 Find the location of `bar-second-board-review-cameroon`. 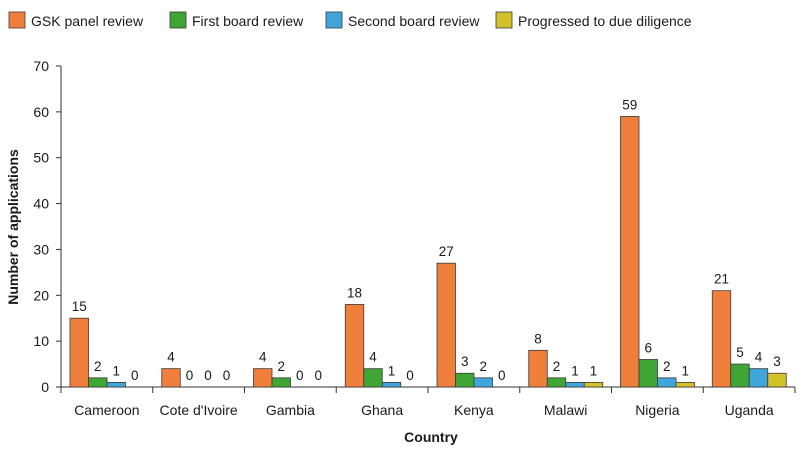

bar-second-board-review-cameroon is located at coordinates (116, 385).